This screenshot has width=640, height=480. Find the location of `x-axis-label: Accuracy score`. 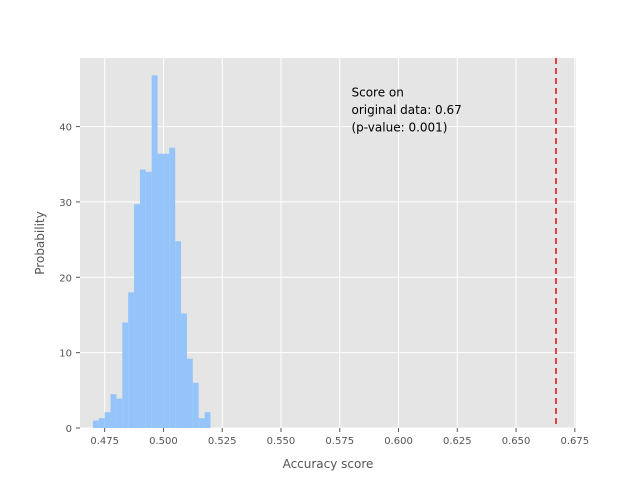

x-axis-label: Accuracy score is located at coordinates (328, 464).